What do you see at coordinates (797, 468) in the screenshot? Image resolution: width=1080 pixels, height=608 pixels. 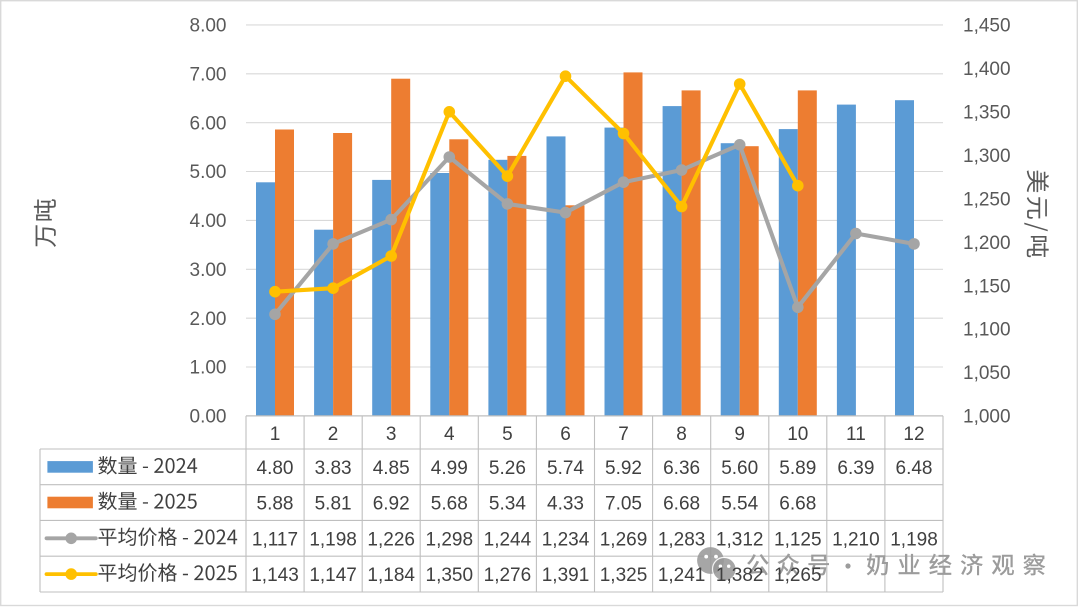 I see `svg-text: 5.89` at bounding box center [797, 468].